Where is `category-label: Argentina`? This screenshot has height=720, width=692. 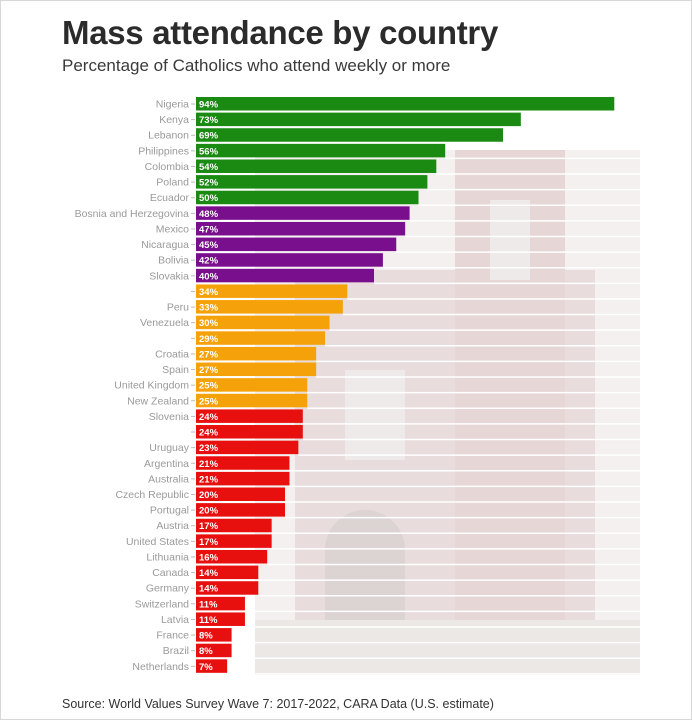
category-label: Argentina is located at coordinates (166, 464).